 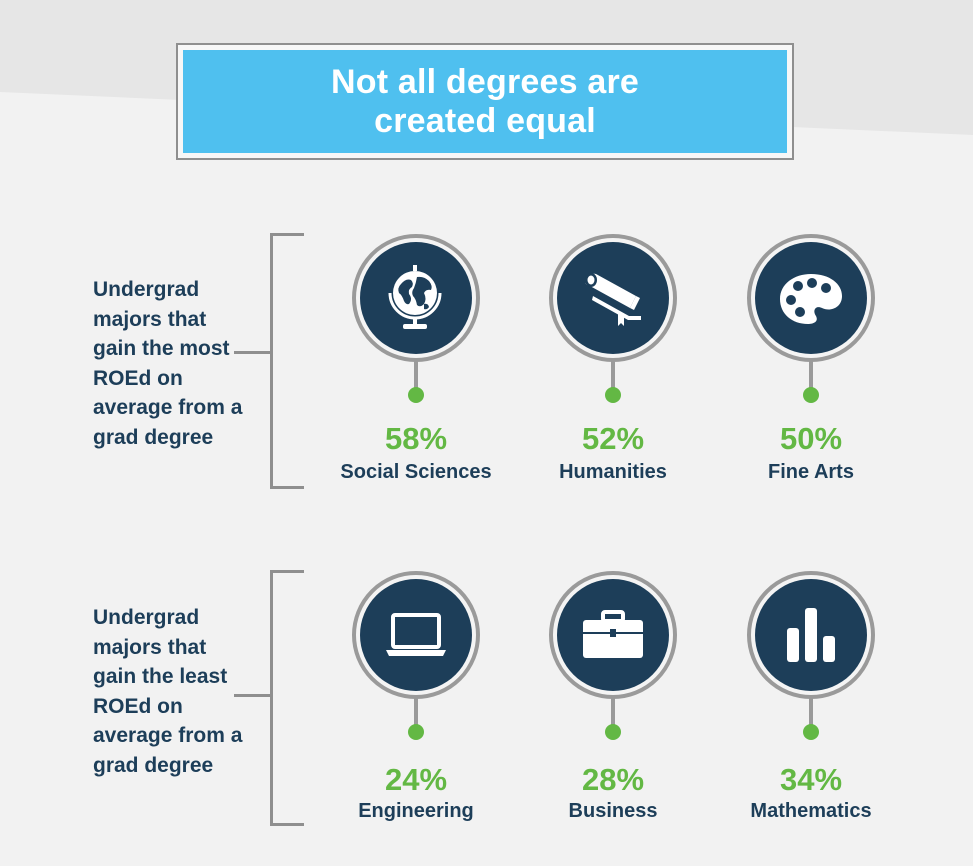 I want to click on globe-icon, so click(x=415, y=297).